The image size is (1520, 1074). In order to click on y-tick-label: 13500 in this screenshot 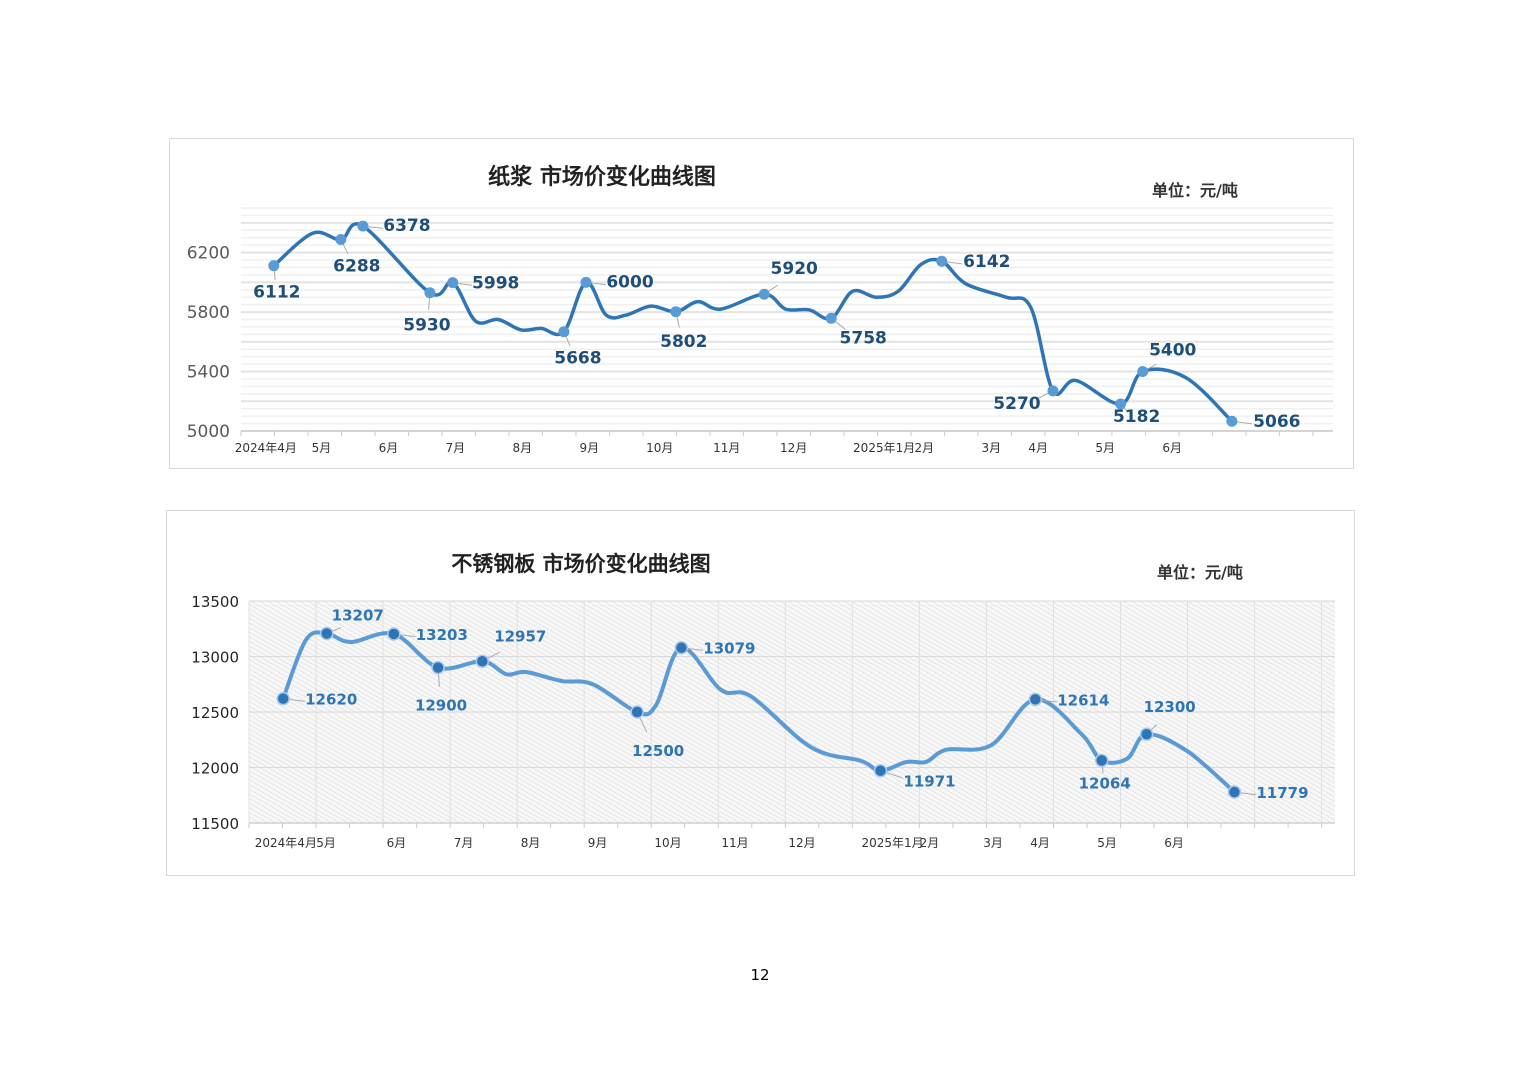, I will do `click(215, 602)`.